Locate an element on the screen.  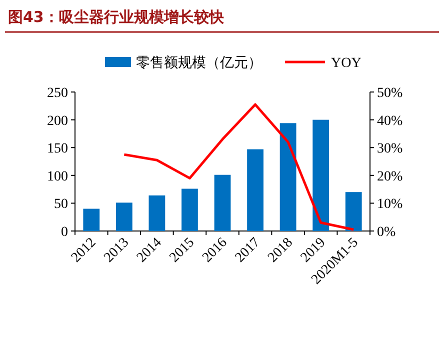
y2-tick-label: 0% is located at coordinates (386, 232).